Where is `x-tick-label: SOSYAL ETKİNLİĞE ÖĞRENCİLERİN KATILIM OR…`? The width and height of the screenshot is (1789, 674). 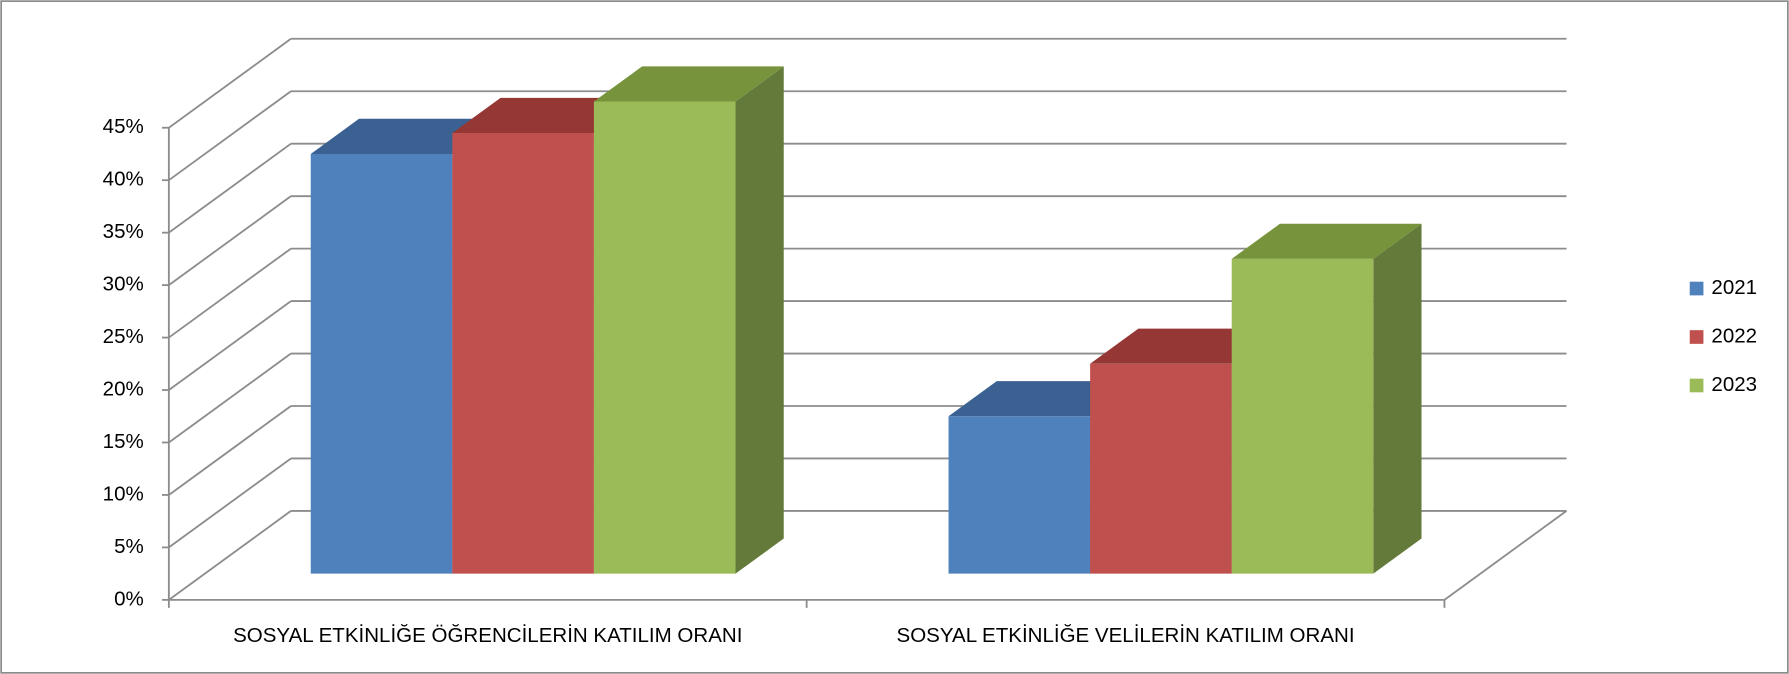 x-tick-label: SOSYAL ETKİNLİĞE ÖĞRENCİLERİN KATILIM OR… is located at coordinates (487, 635).